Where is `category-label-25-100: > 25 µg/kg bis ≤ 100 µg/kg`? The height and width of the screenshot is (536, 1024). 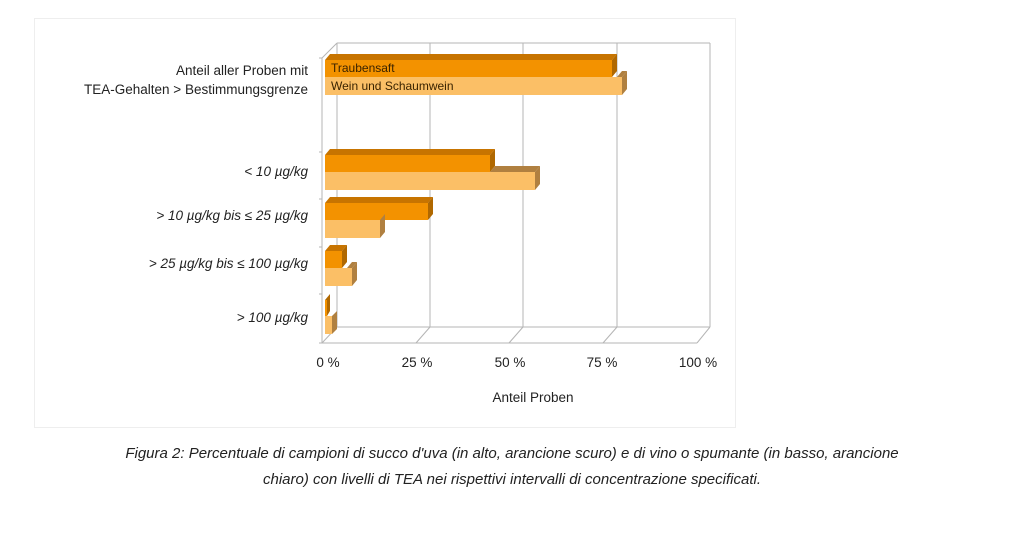 category-label-25-100: > 25 µg/kg bis ≤ 100 µg/kg is located at coordinates (228, 263).